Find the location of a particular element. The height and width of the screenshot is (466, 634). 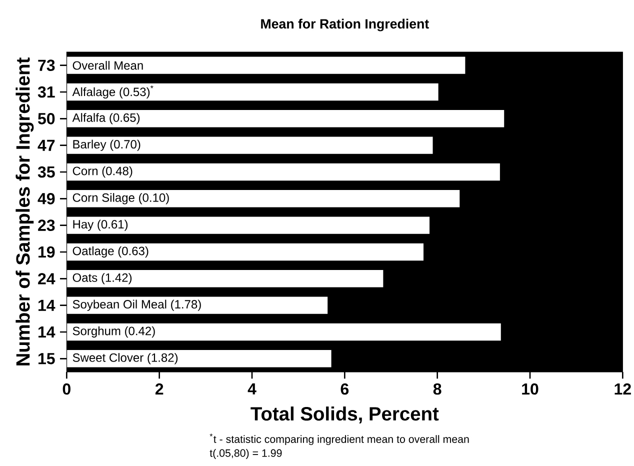

text: 31 is located at coordinates (46, 92).